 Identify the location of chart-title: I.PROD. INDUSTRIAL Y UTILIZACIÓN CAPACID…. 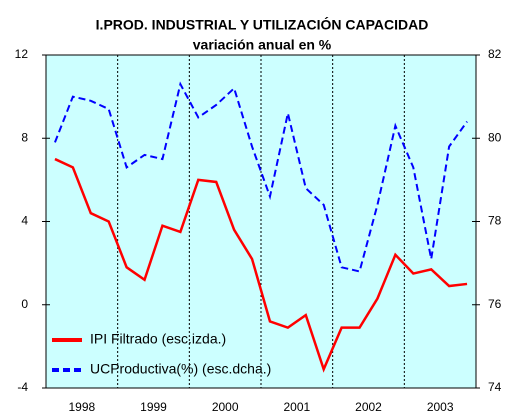
(262, 24).